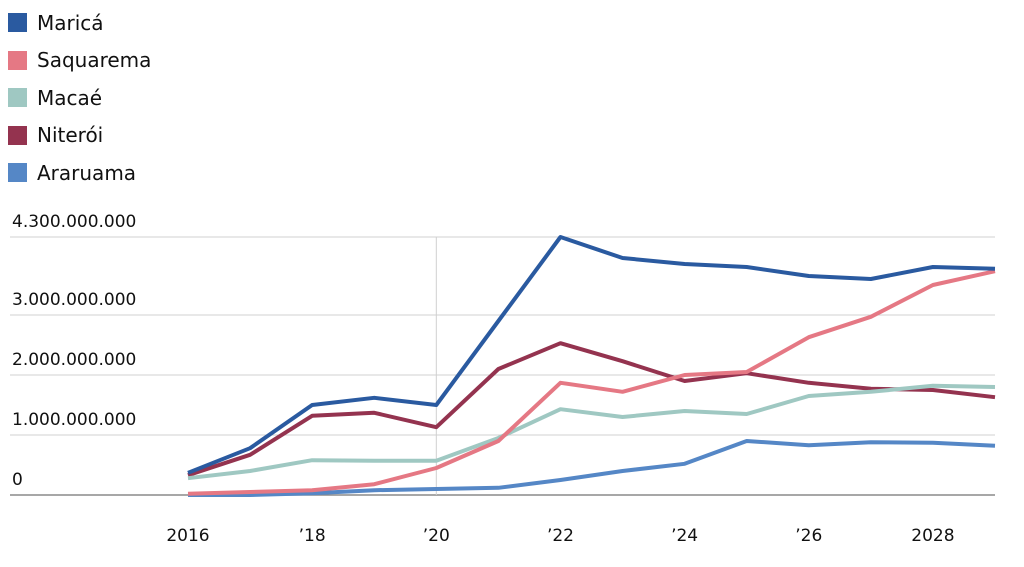  I want to click on x-tick-label: ’20, so click(436, 536).